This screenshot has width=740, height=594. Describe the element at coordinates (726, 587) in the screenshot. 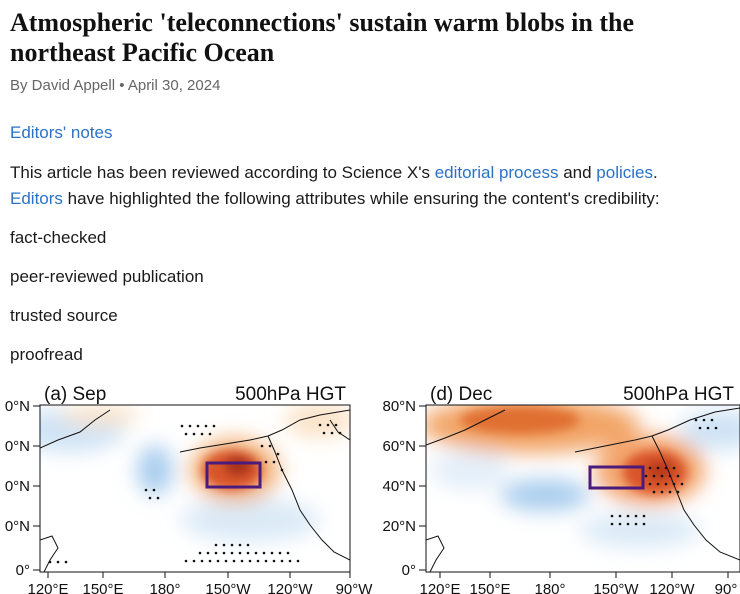

I see `x-tick-dec-6: 90°` at that location.